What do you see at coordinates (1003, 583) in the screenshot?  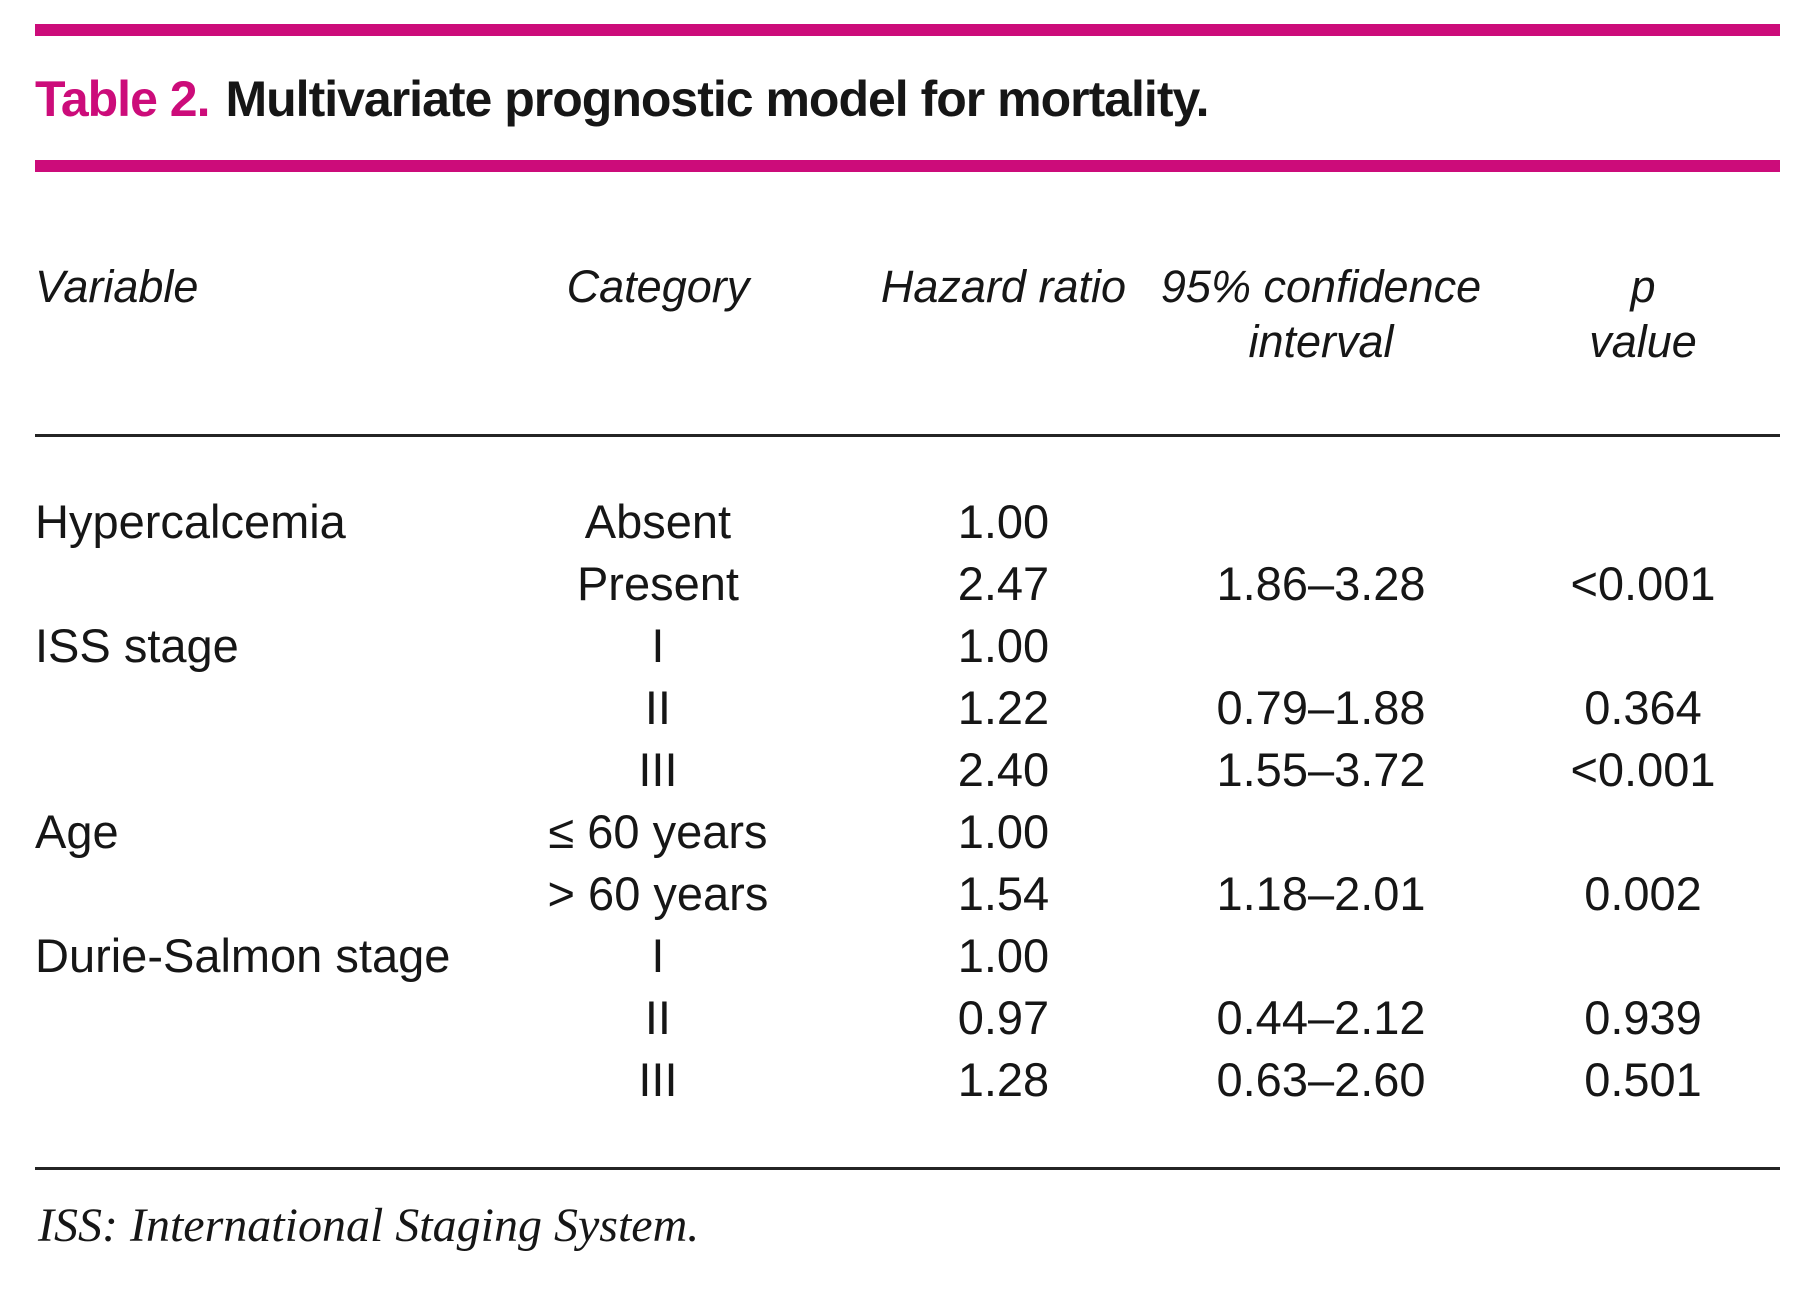 I see `cell-hazard-ratio: 2.47` at bounding box center [1003, 583].